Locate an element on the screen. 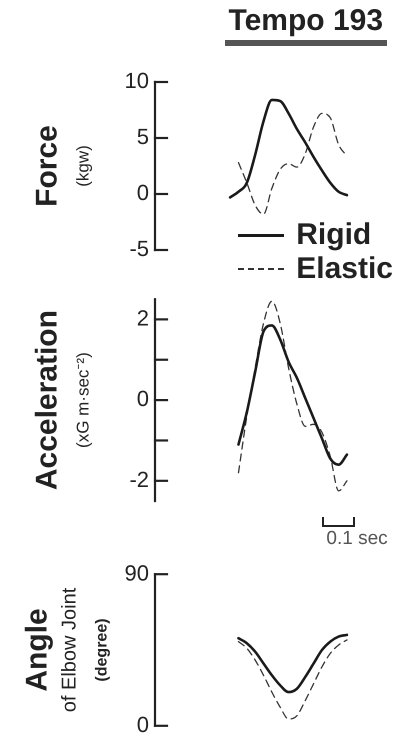 The height and width of the screenshot is (745, 411). y-tick-label: 10 is located at coordinates (136, 81).